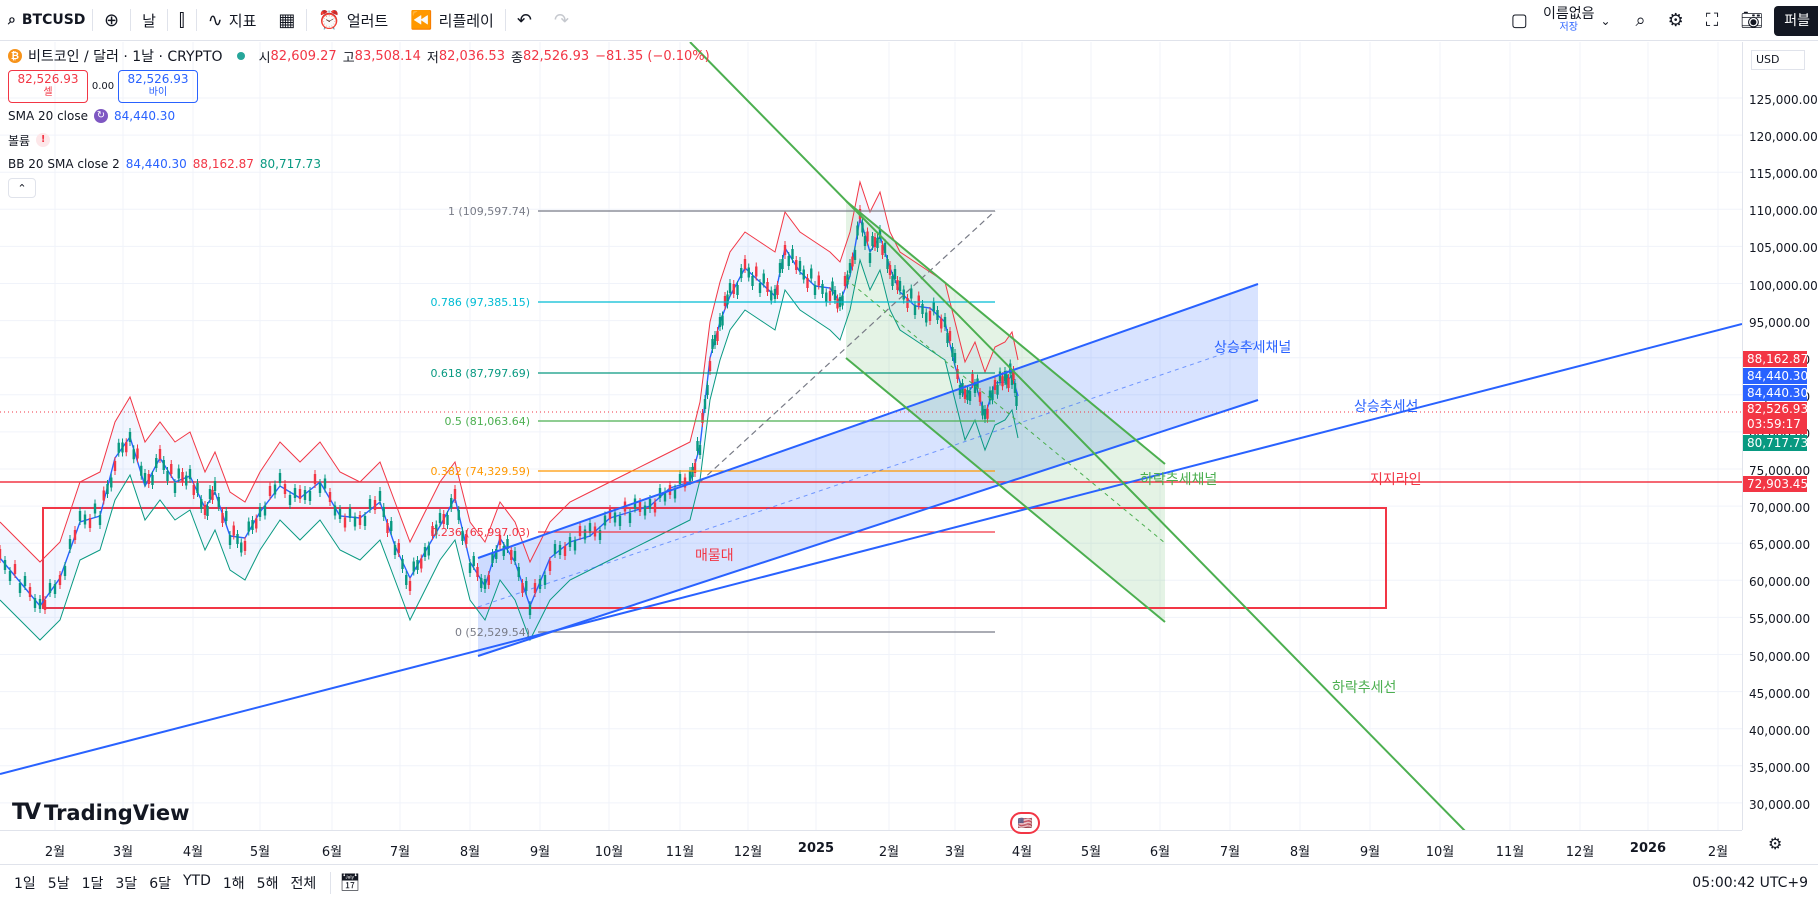 The image size is (1818, 900). I want to click on fib-level-label: 0.618 (87,797.69), so click(480, 373).